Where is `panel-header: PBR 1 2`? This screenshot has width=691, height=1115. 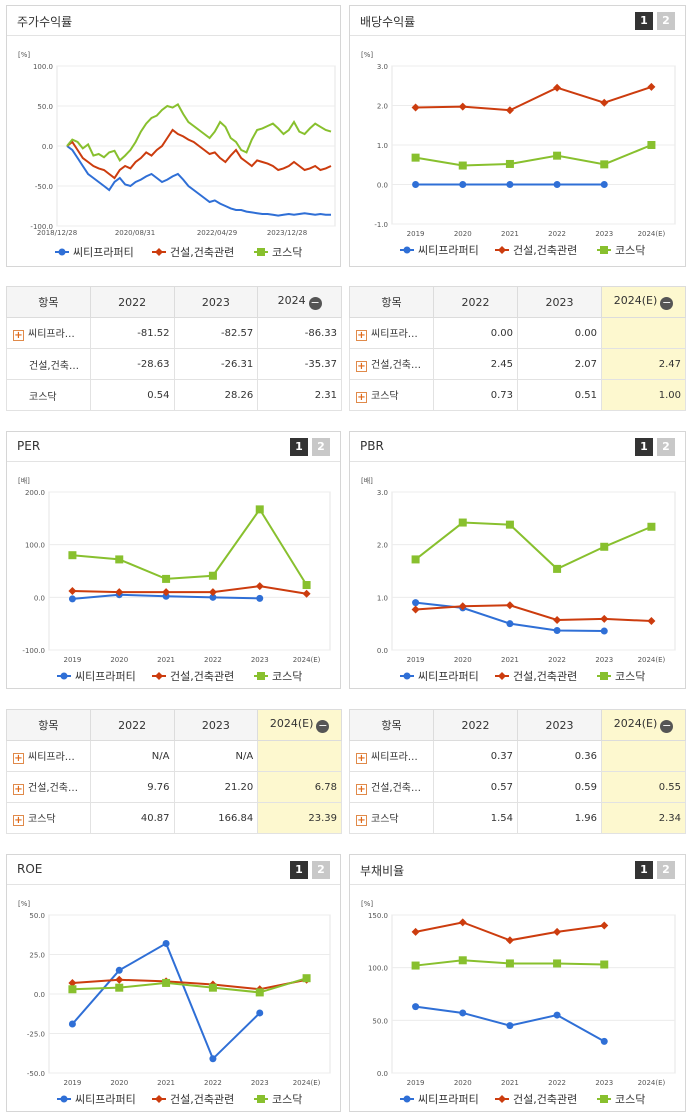 panel-header: PBR 1 2 is located at coordinates (517, 447).